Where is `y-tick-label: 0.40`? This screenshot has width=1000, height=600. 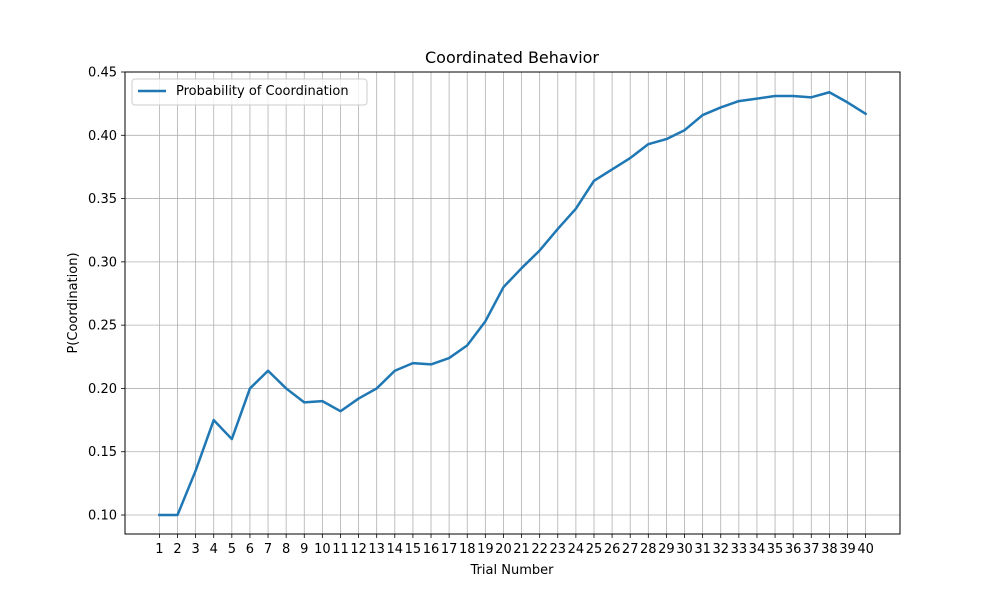
y-tick-label: 0.40 is located at coordinates (102, 136).